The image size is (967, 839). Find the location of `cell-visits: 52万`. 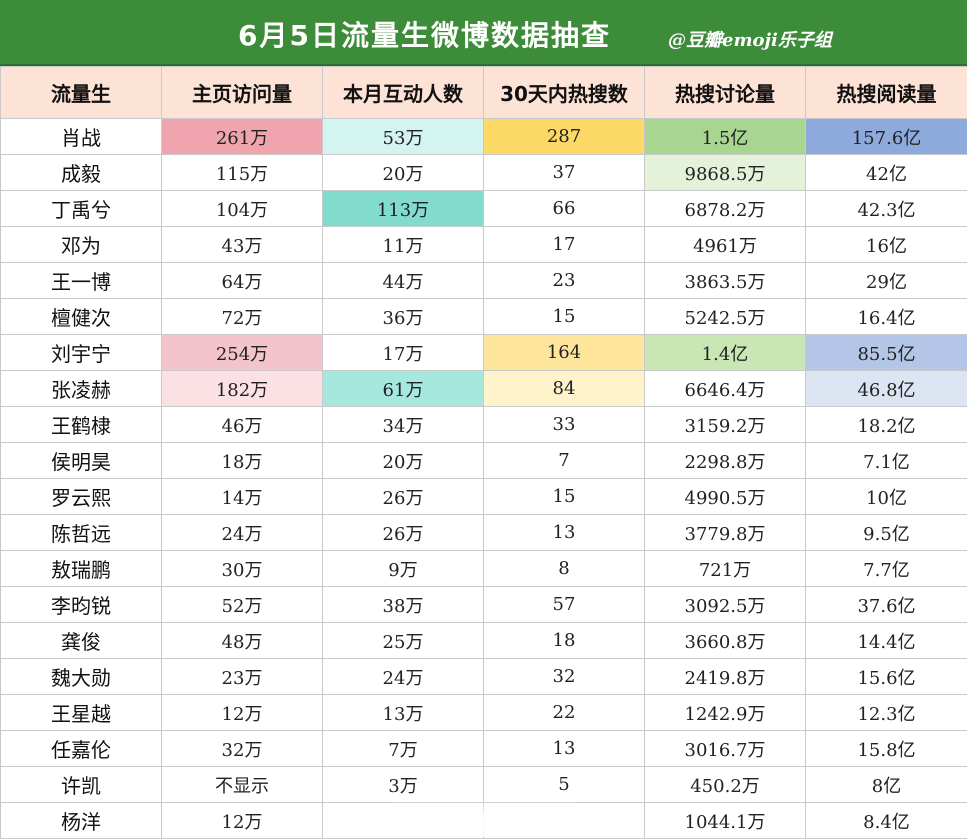

cell-visits: 52万 is located at coordinates (242, 605).